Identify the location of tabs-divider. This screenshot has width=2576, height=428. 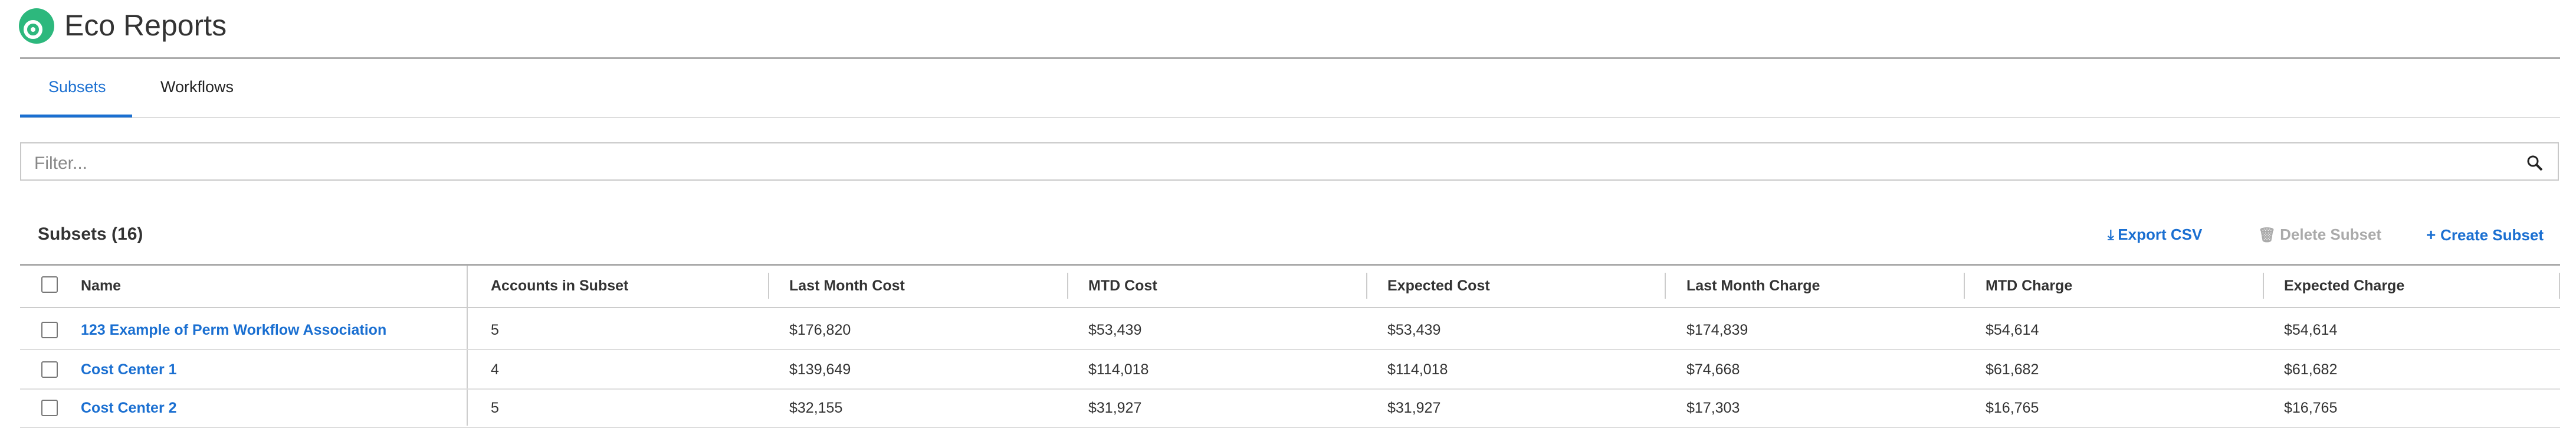
(1290, 117).